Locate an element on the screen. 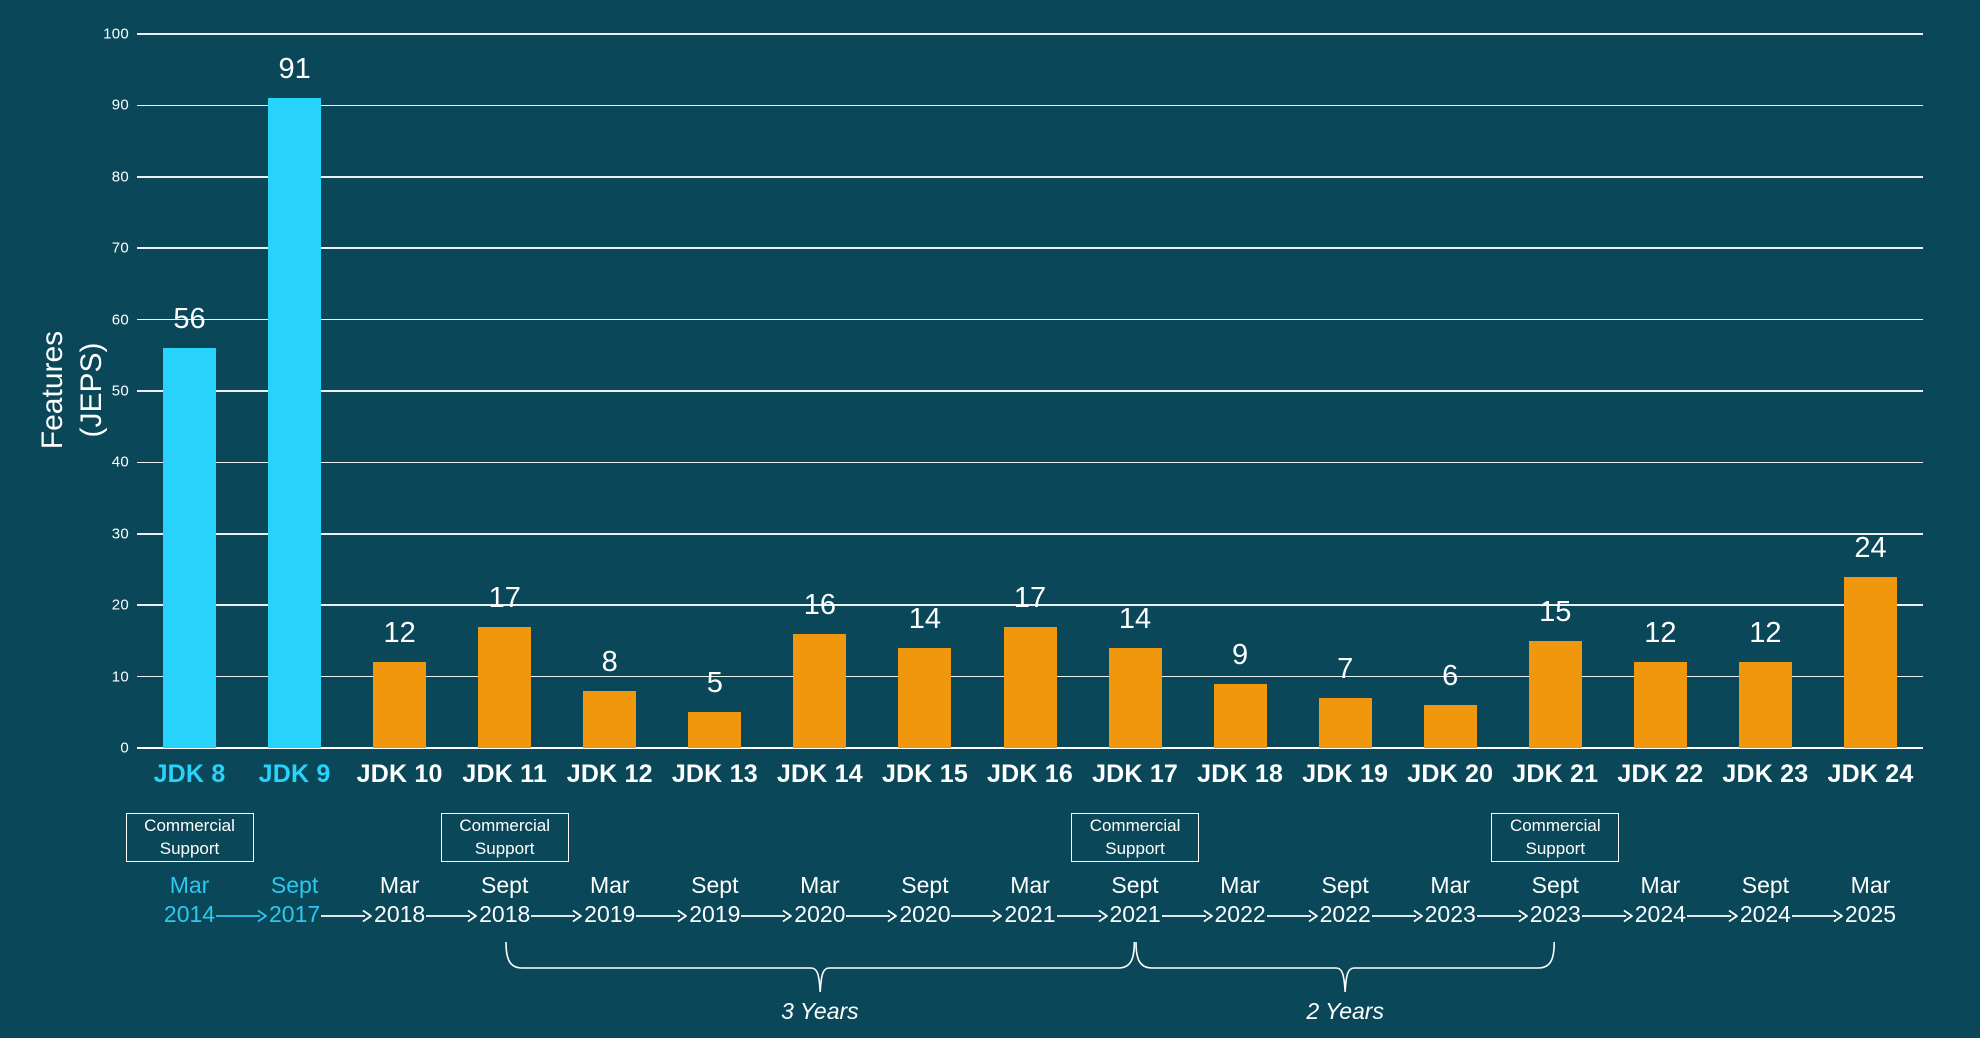  bar-value-label: 8 is located at coordinates (609, 661).